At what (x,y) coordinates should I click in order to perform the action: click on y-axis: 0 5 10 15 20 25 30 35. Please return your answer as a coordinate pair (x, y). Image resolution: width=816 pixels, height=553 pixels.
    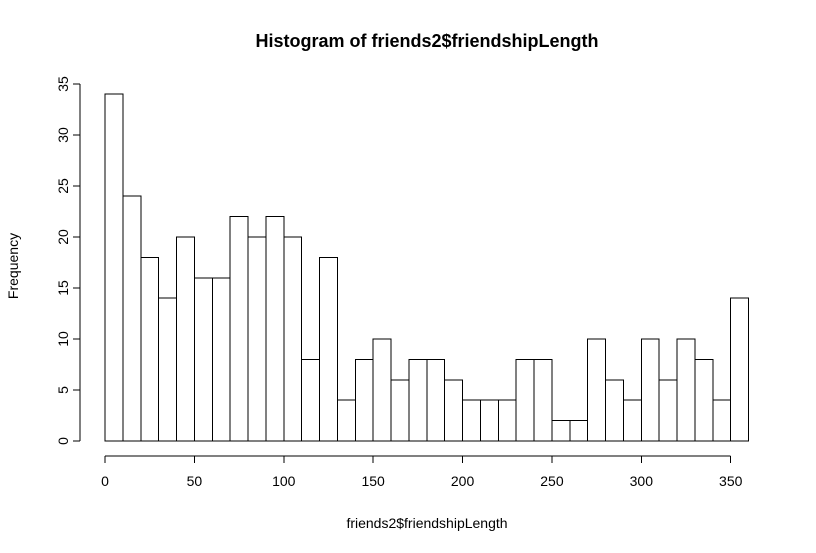
    Looking at the image, I should click on (68, 260).